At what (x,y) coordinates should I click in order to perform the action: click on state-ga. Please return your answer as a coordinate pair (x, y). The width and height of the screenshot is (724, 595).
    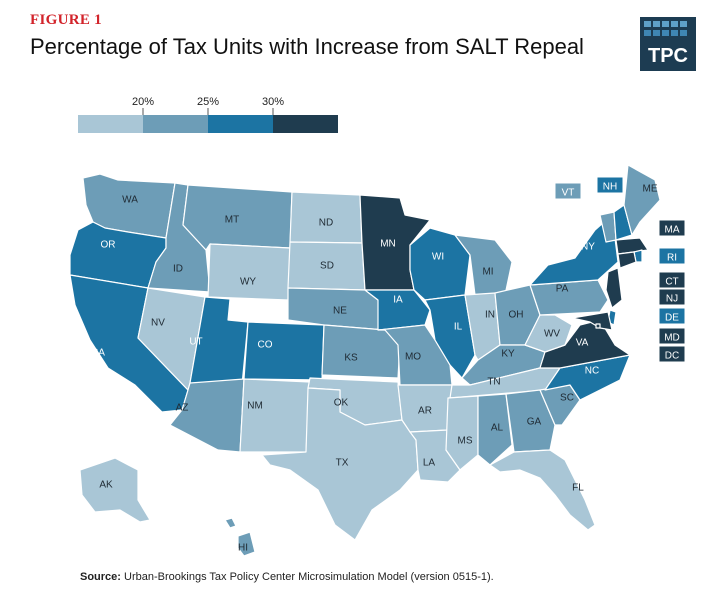
    Looking at the image, I should click on (530, 421).